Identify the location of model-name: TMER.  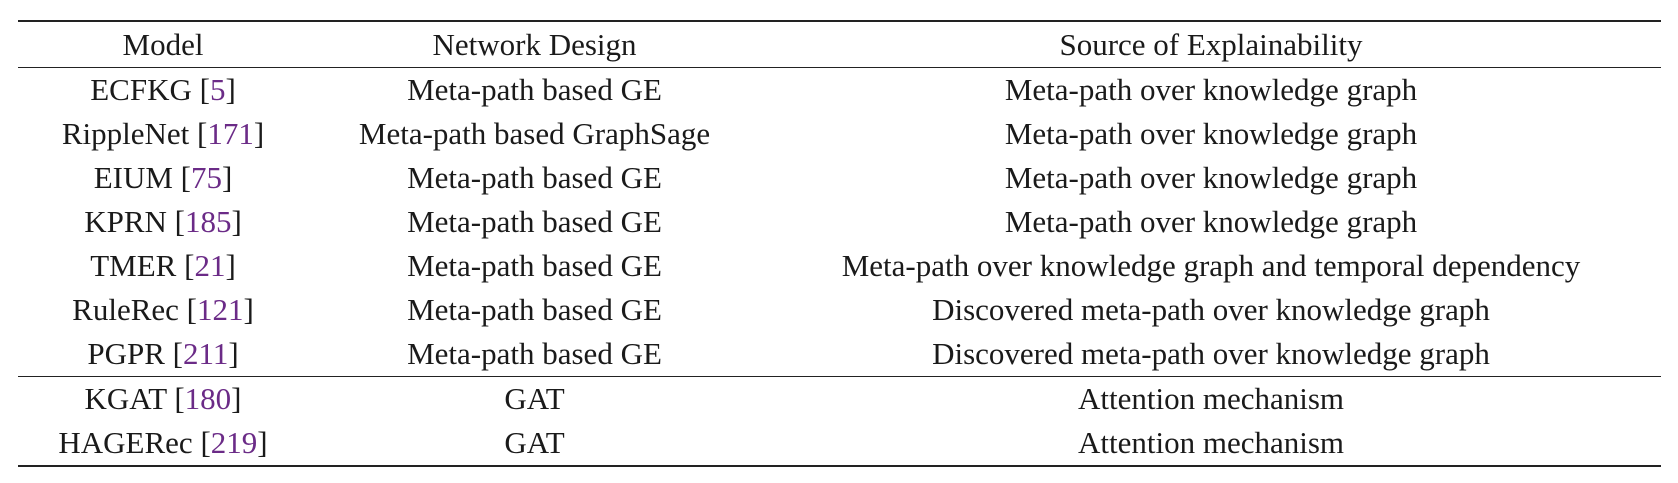
(133, 265).